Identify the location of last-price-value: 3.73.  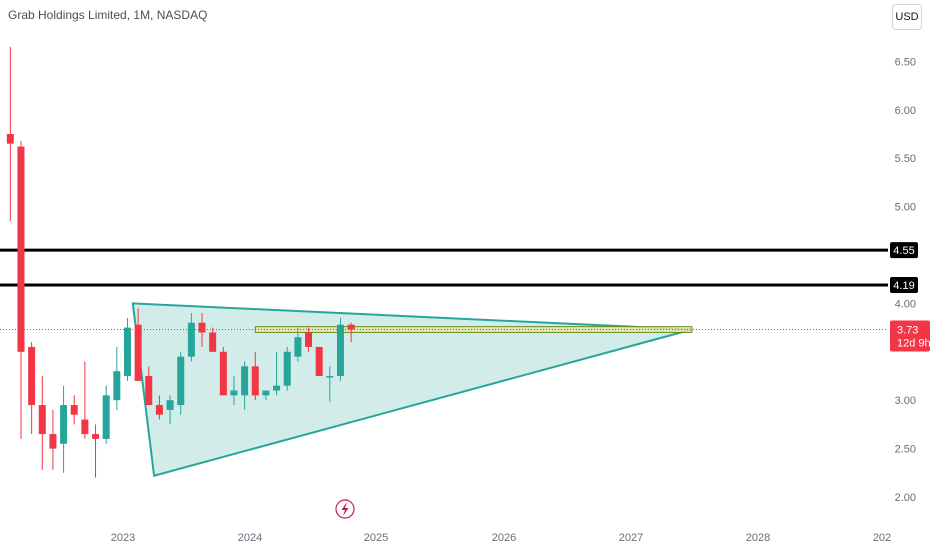
(907, 331).